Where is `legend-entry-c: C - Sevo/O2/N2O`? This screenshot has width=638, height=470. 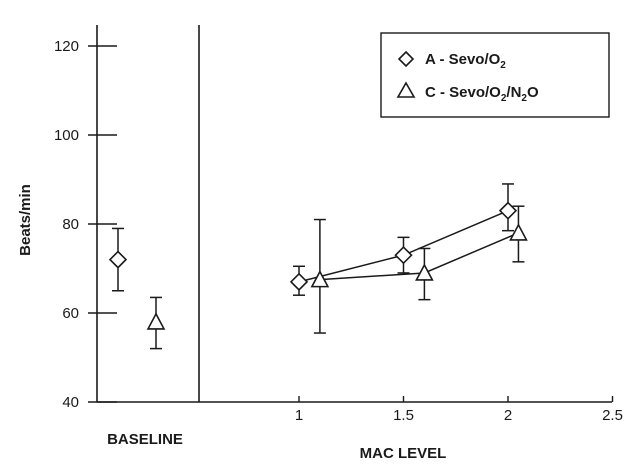 legend-entry-c: C - Sevo/O2/N2O is located at coordinates (482, 94).